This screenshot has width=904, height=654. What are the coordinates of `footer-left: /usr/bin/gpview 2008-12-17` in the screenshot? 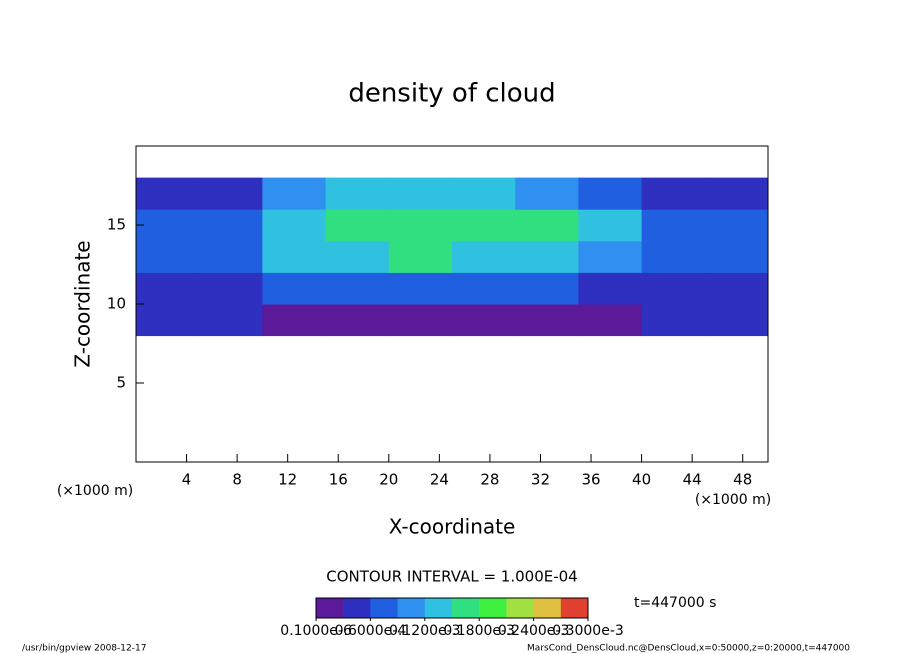 It's located at (84, 649).